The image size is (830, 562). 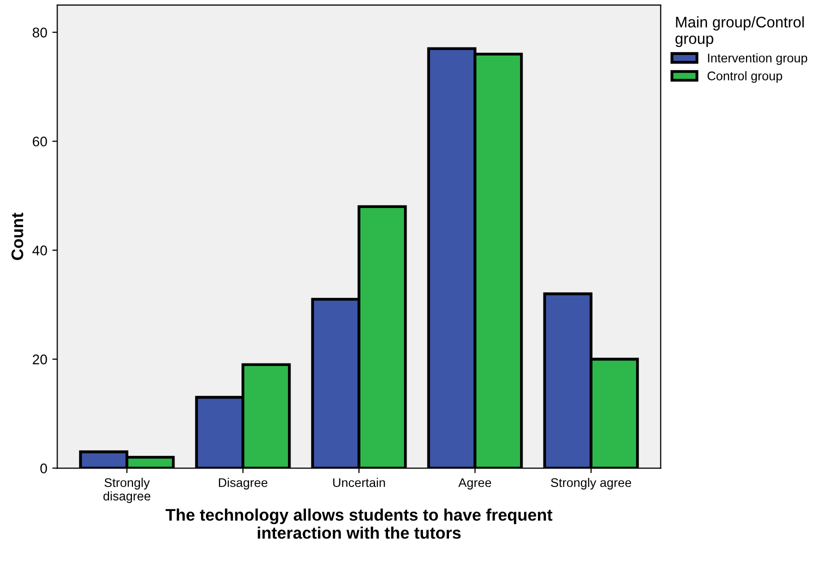 What do you see at coordinates (44, 468) in the screenshot?
I see `y-tick-label: 0` at bounding box center [44, 468].